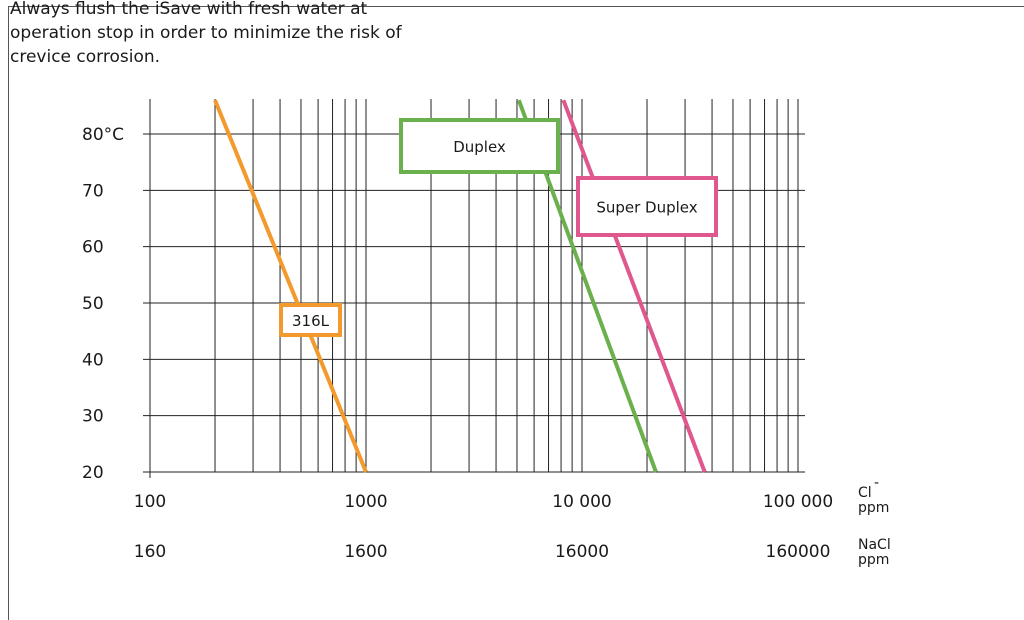 This screenshot has height=620, width=1024. What do you see at coordinates (85, 57) in the screenshot?
I see `note-line-3: crevice corrosion.` at bounding box center [85, 57].